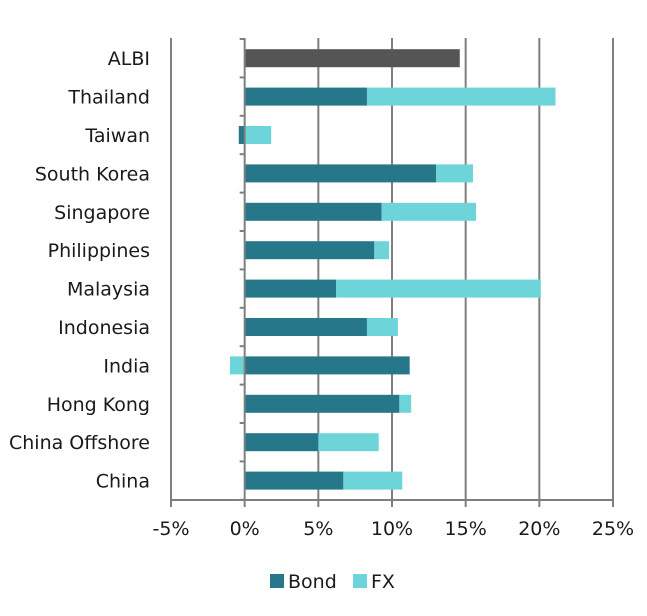 The image size is (647, 616). Describe the element at coordinates (79, 443) in the screenshot. I see `category-label-10: China Offshore` at that location.